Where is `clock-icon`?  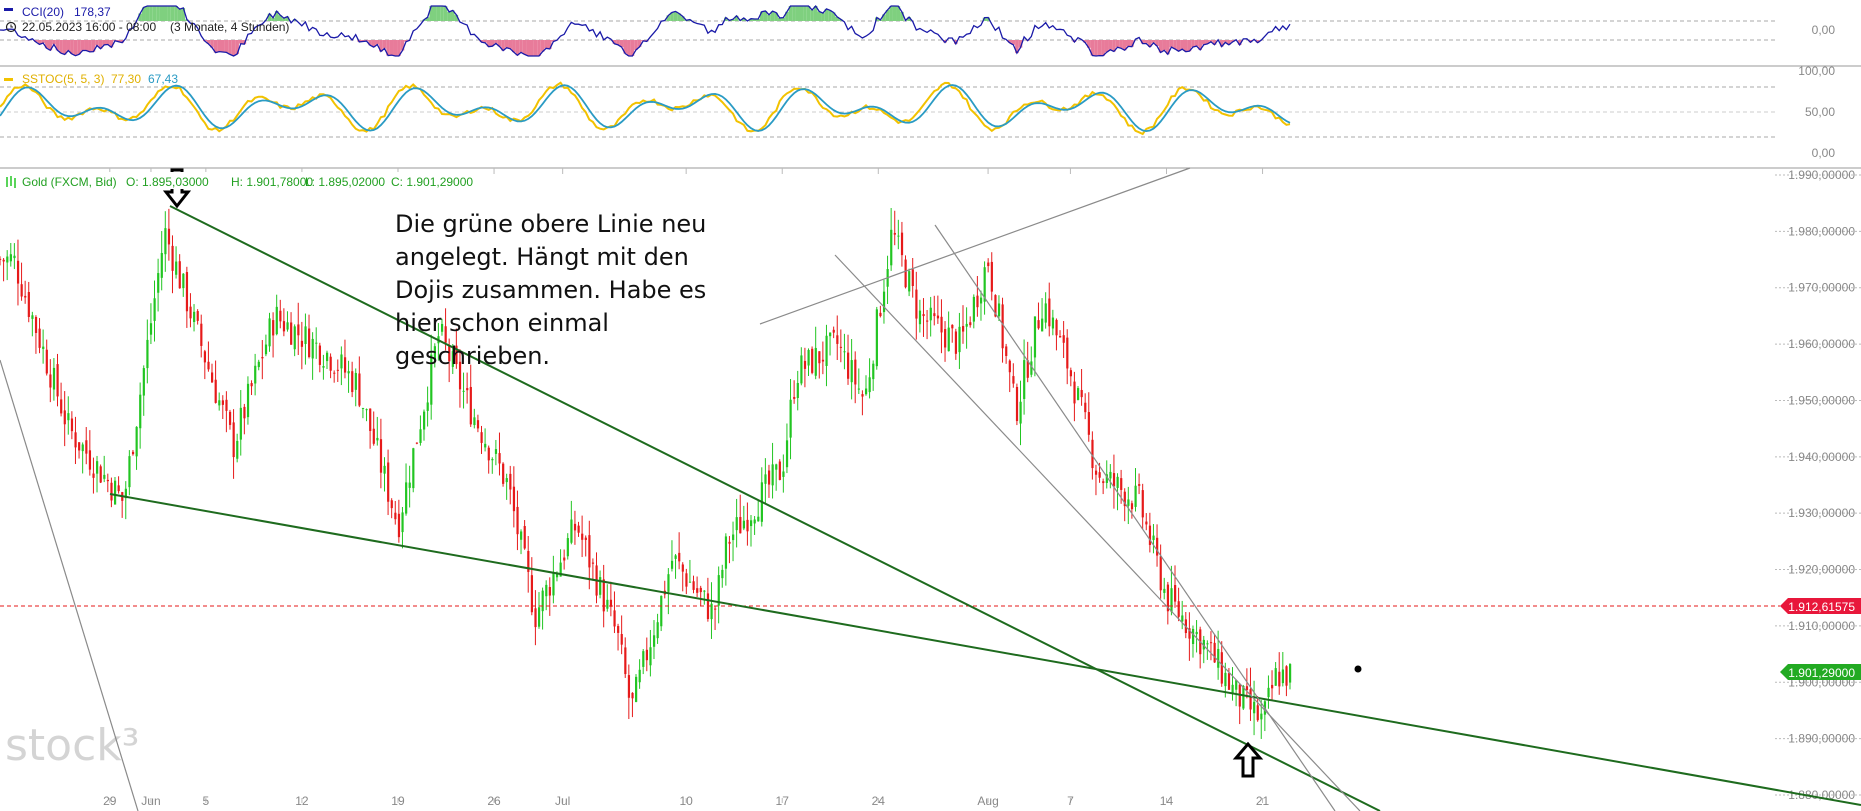
clock-icon is located at coordinates (11, 27).